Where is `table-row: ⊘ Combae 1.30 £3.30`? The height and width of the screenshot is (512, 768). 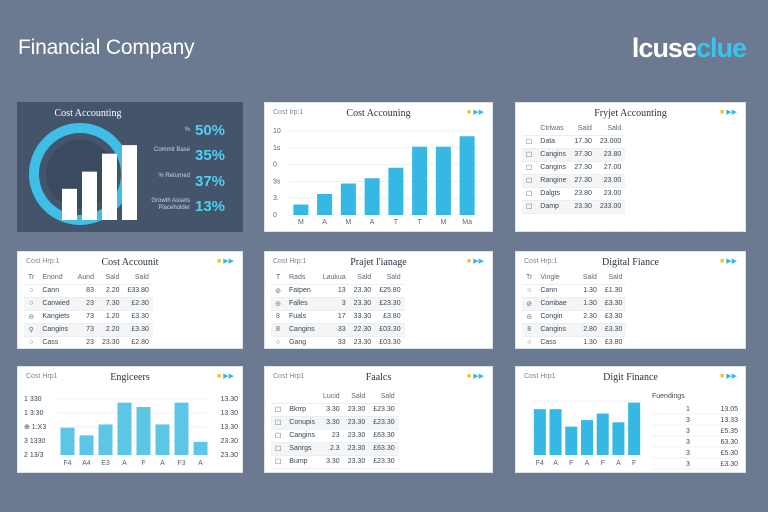 table-row: ⊘ Combae 1.30 £3.30 is located at coordinates (574, 304).